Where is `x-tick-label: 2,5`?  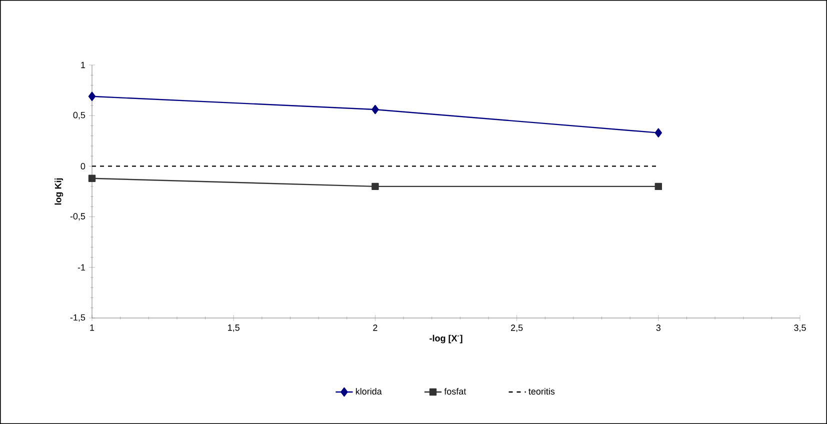
x-tick-label: 2,5 is located at coordinates (517, 328).